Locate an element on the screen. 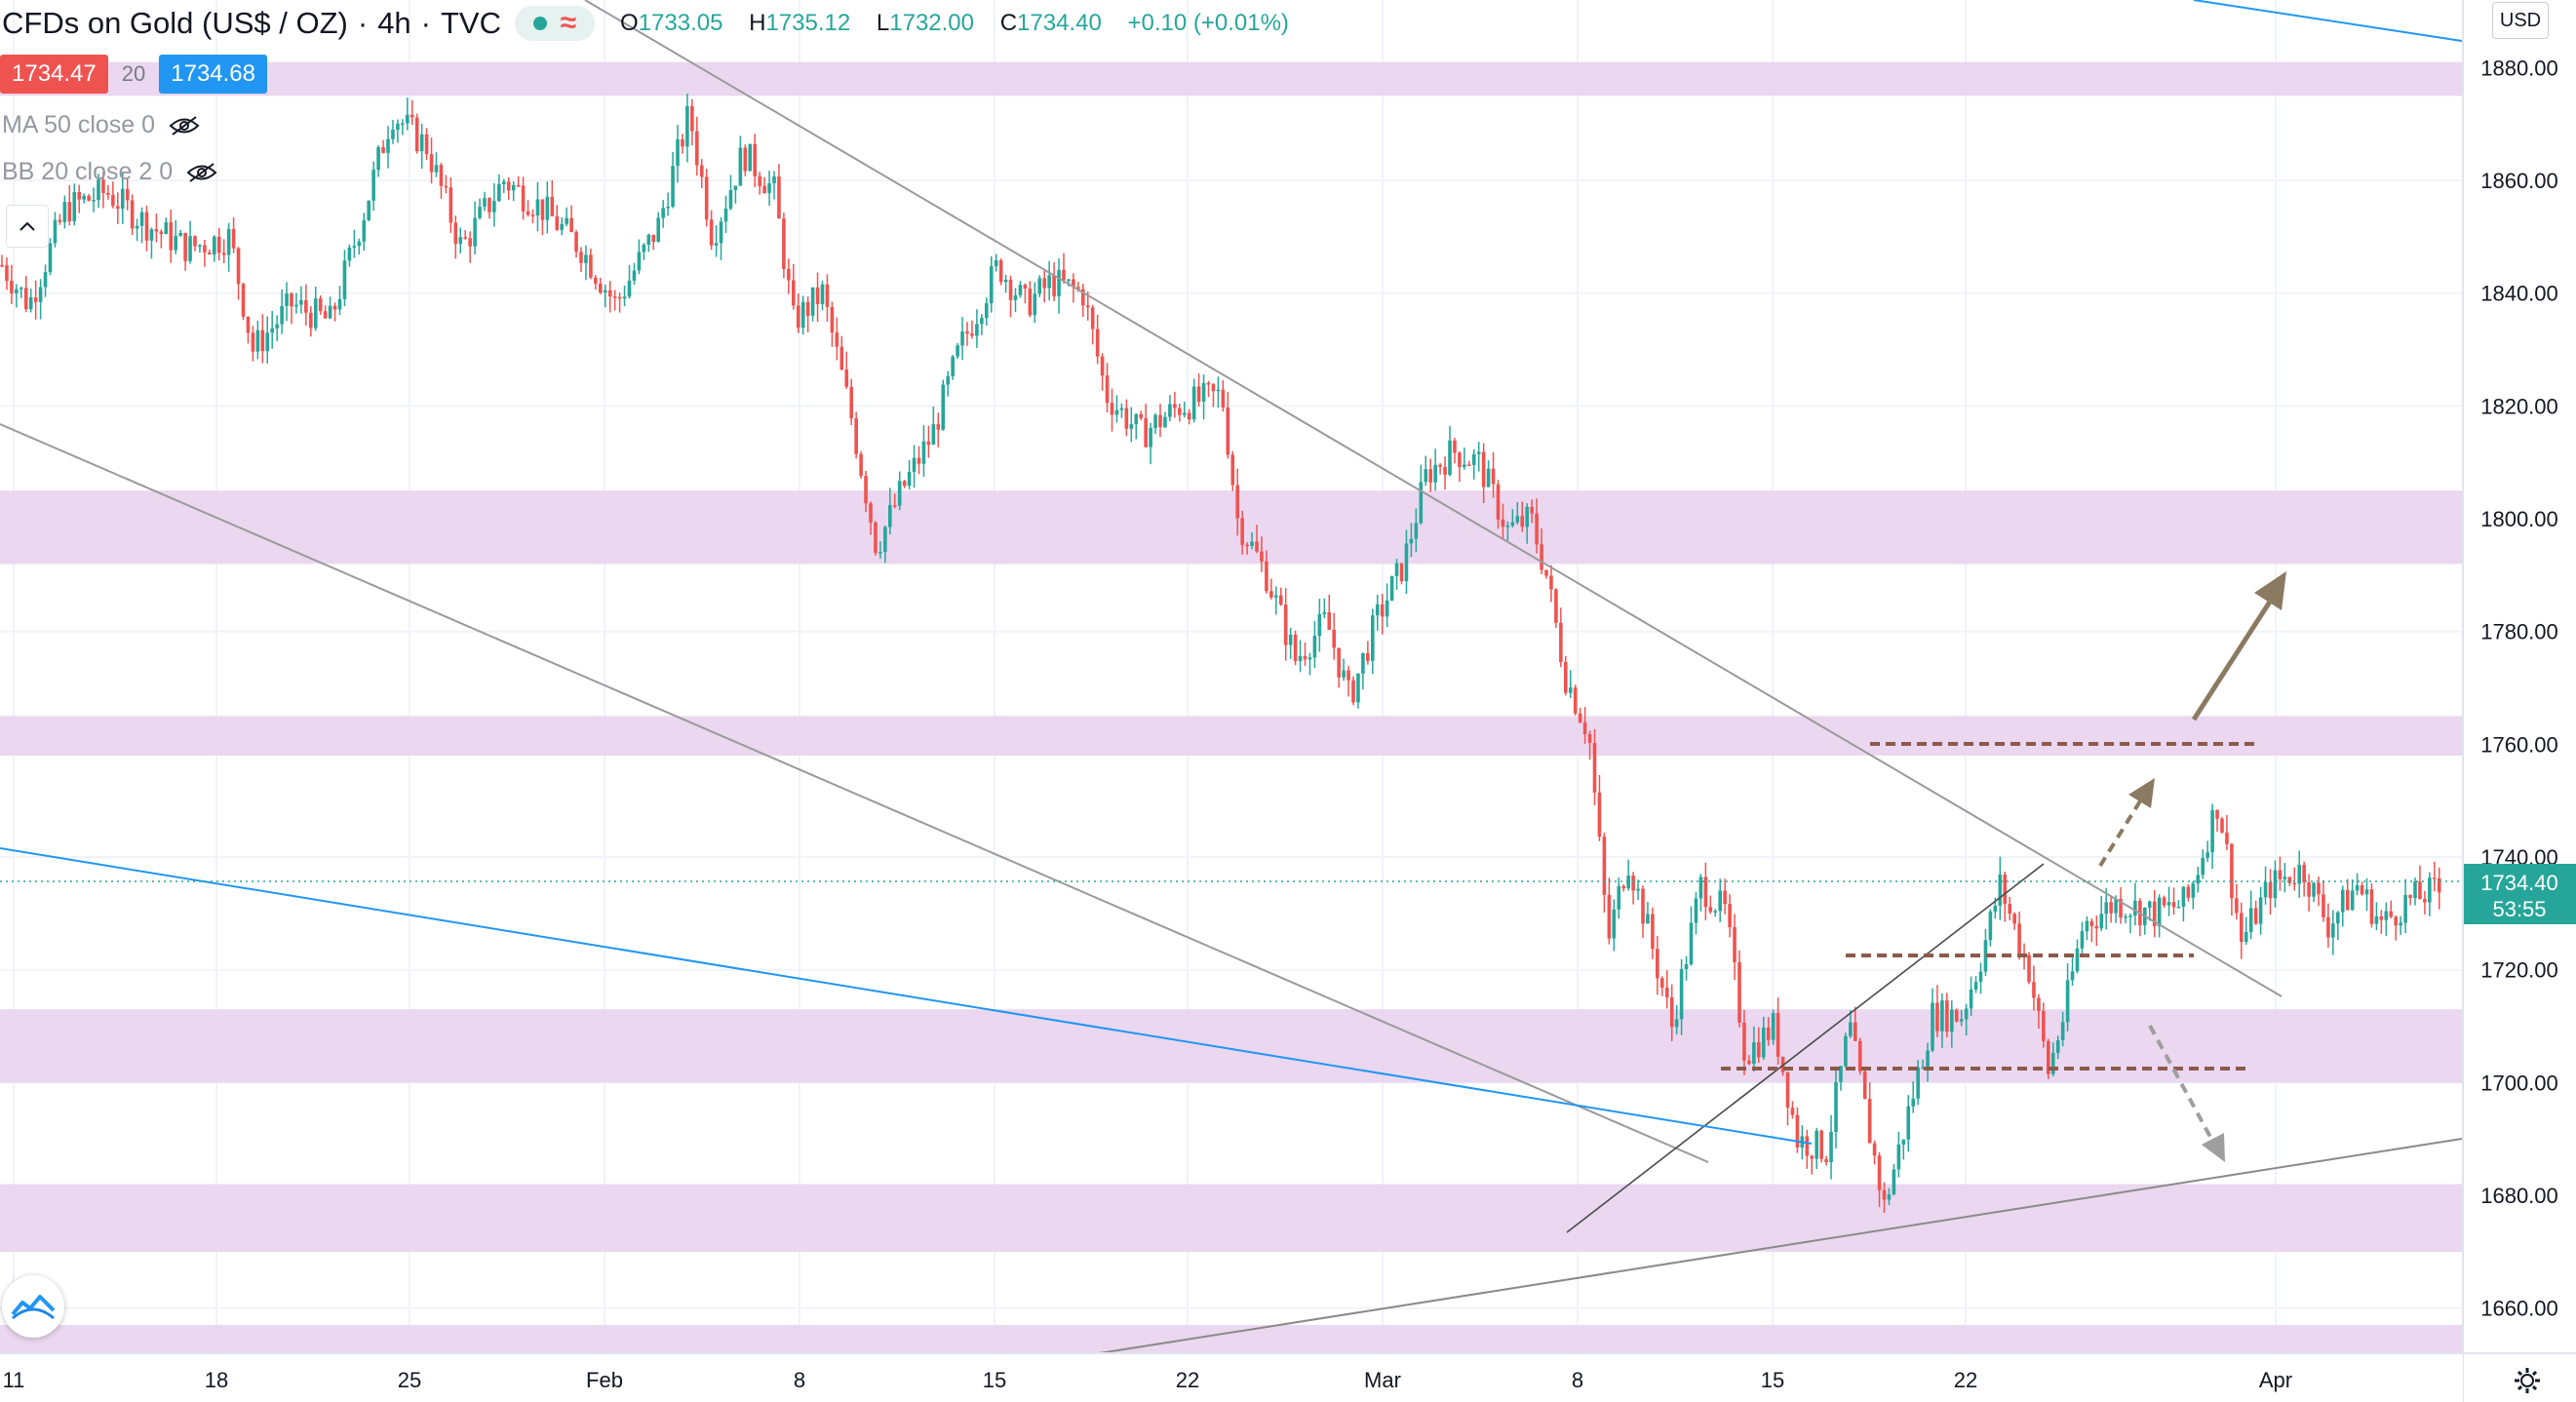 The height and width of the screenshot is (1402, 2576). bullish-arrow is located at coordinates (2238, 646).